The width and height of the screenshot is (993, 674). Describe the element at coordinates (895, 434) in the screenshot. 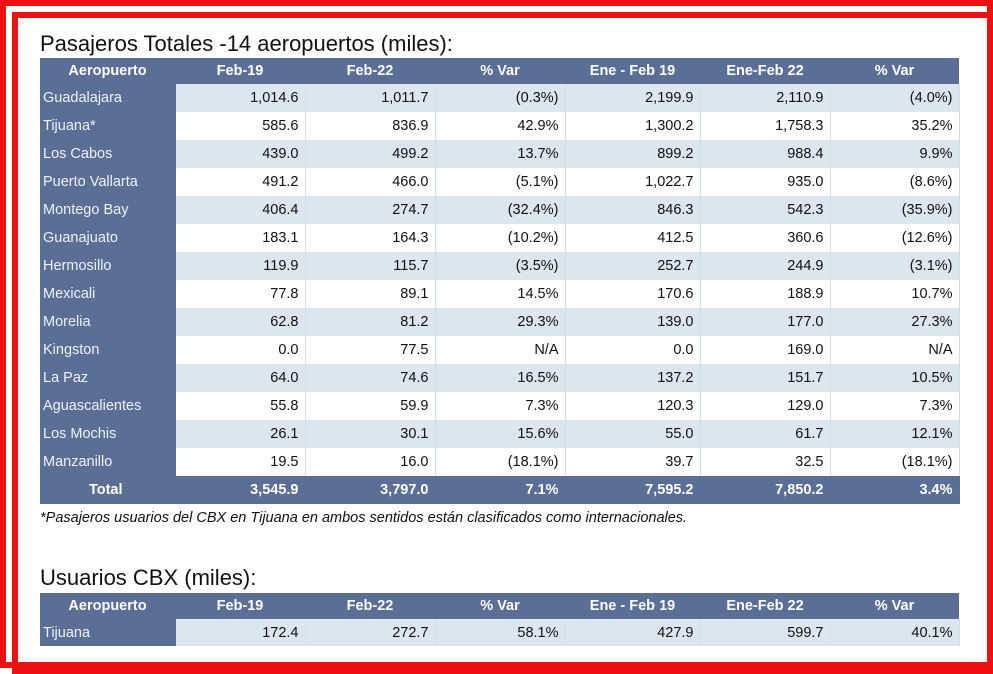

I see `table-cell: 12.1%` at that location.